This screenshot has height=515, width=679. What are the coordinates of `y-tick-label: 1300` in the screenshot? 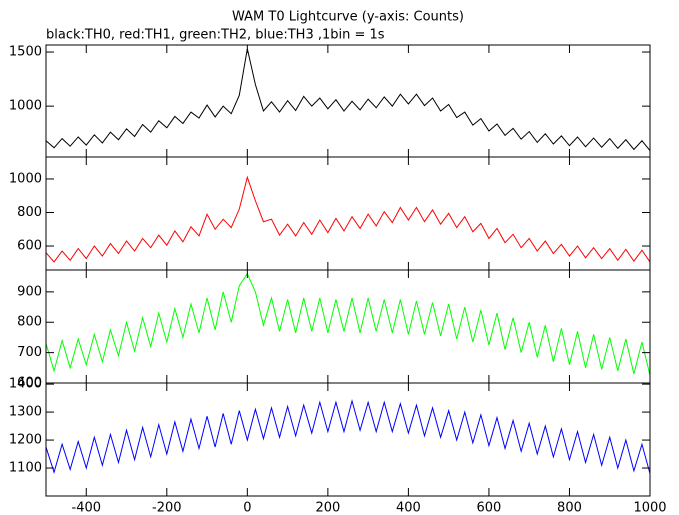 It's located at (25, 412).